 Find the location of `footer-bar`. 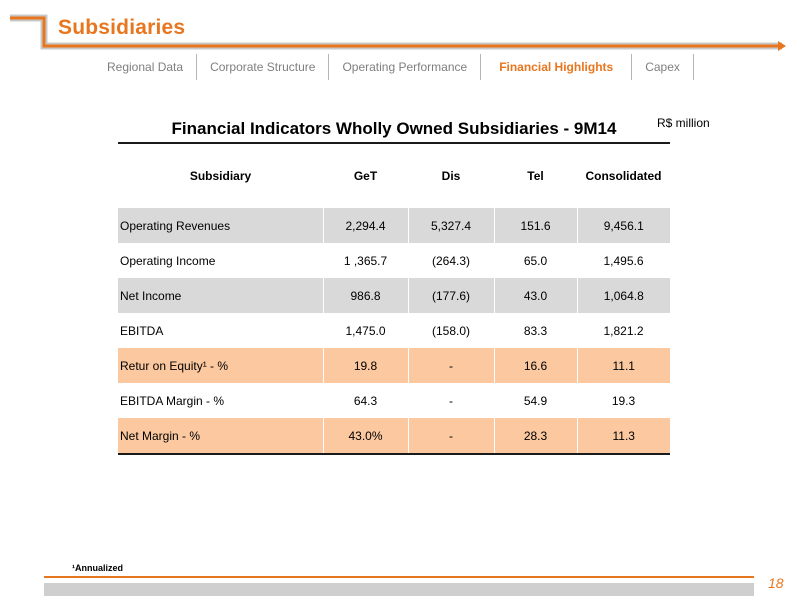

footer-bar is located at coordinates (399, 589).